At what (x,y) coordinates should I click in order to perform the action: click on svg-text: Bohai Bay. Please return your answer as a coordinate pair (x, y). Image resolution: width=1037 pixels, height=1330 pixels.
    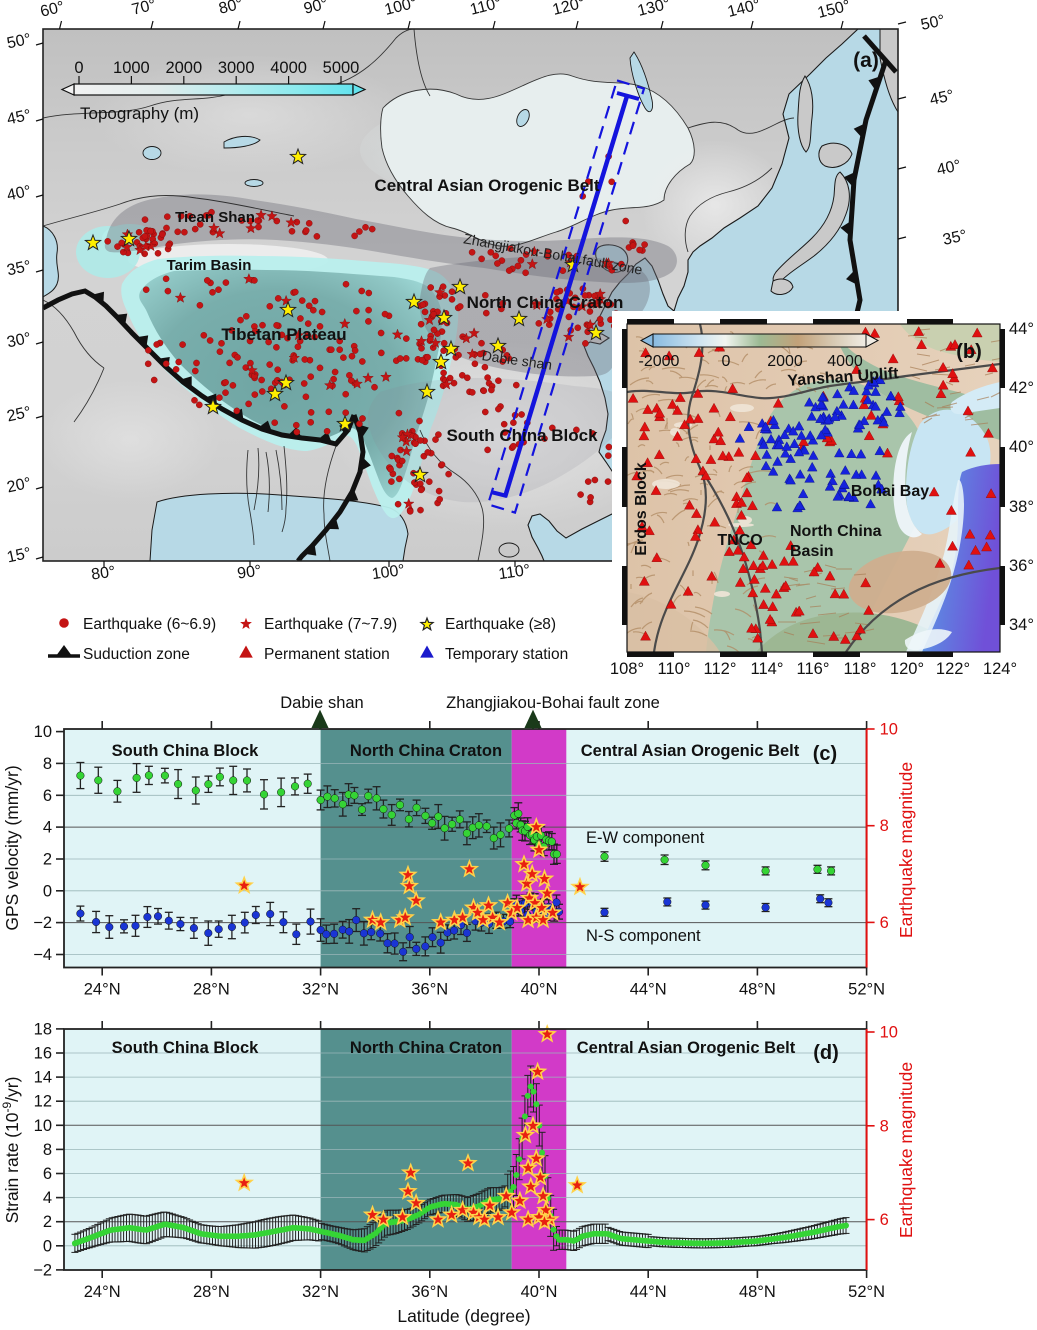
    Looking at the image, I should click on (890, 491).